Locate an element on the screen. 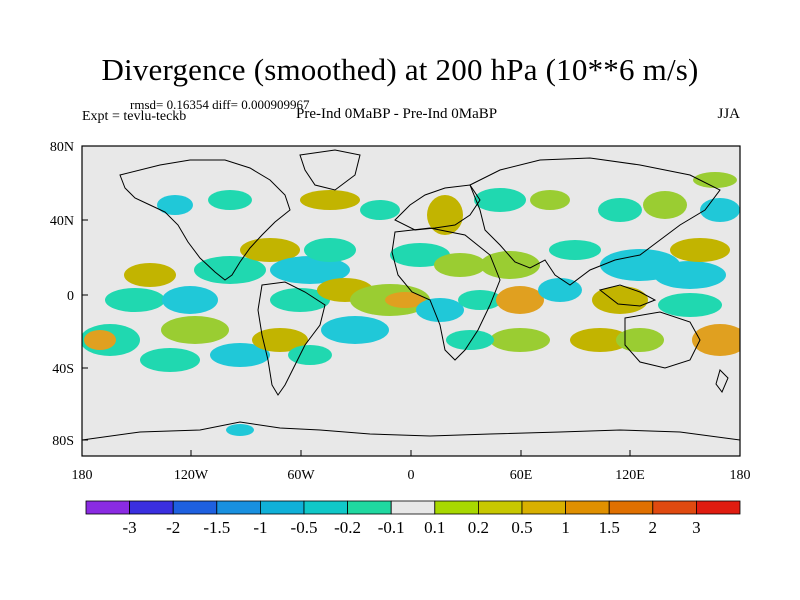 The image size is (800, 600). colorbar-label: 1 is located at coordinates (565, 527).